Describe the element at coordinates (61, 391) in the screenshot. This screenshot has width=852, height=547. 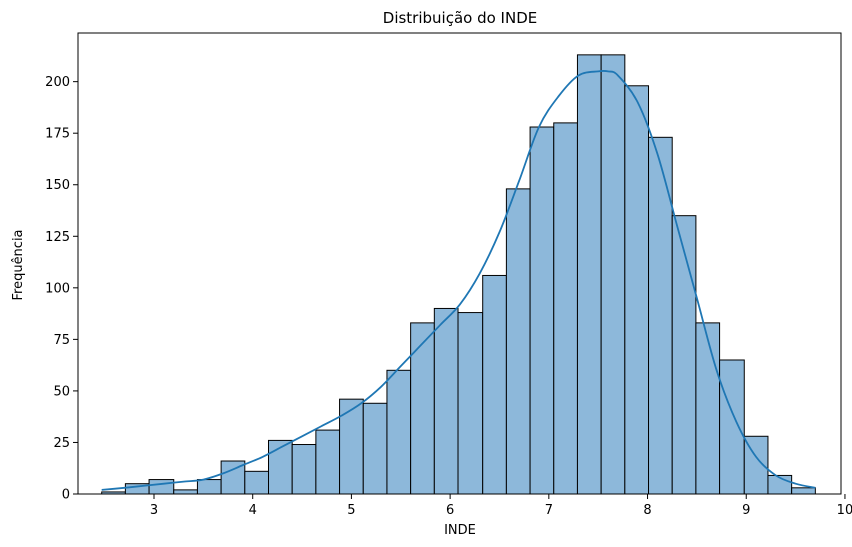
I see `y-tick-label: 50` at that location.